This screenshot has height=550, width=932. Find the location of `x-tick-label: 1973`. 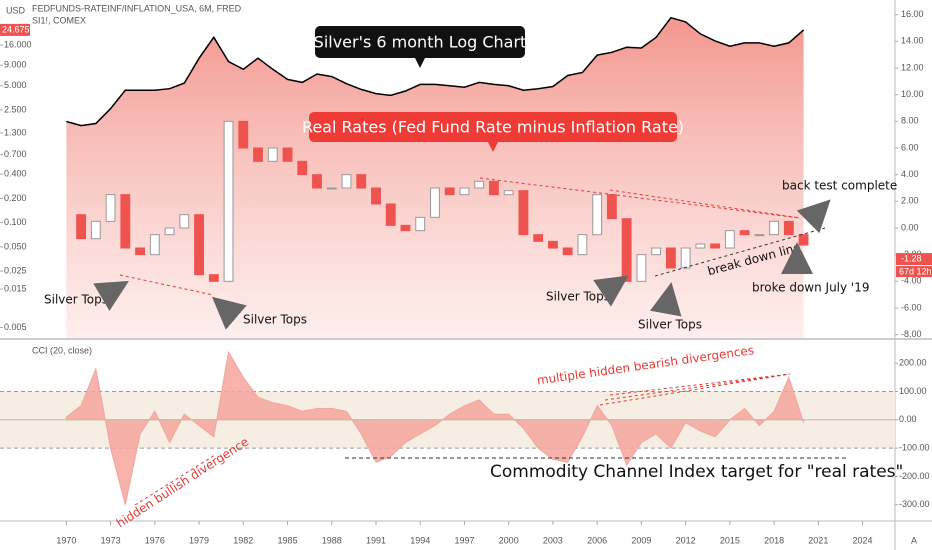

x-tick-label: 1973 is located at coordinates (111, 540).